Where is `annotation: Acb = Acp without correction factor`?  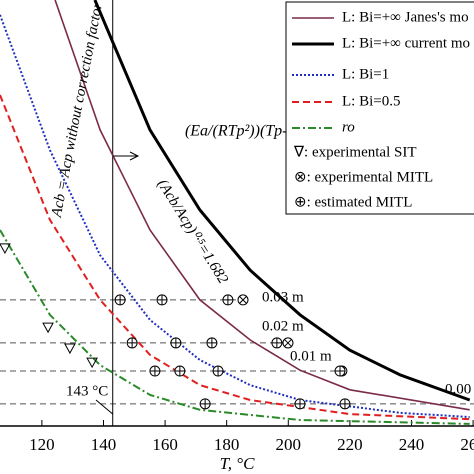
annotation: Acb = Acp without correction factor is located at coordinates (78, 110).